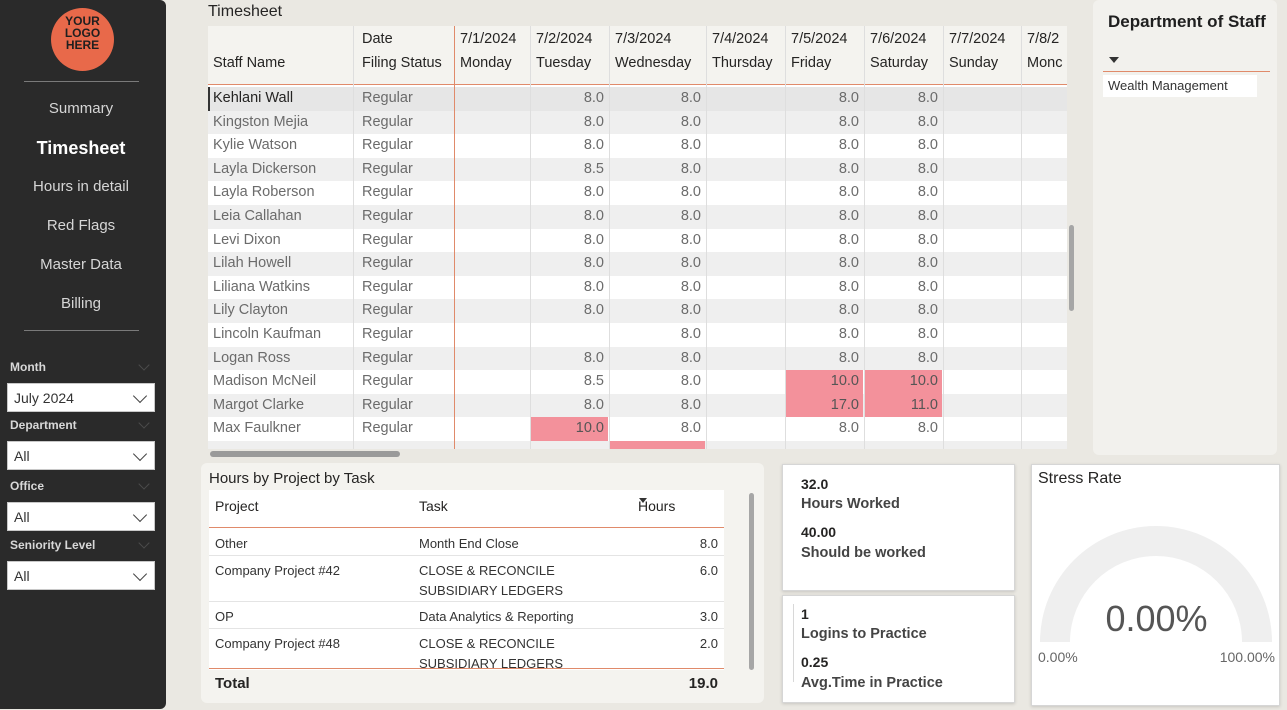  Describe the element at coordinates (81, 330) in the screenshot. I see `sidebar-divider-bottom` at that location.